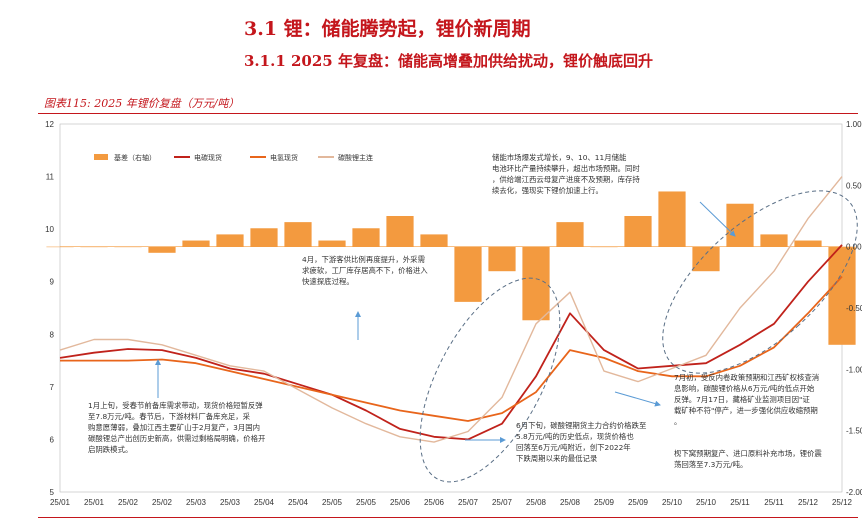 Image resolution: width=862 pixels, height=520 pixels. What do you see at coordinates (854, 124) in the screenshot?
I see `right-tick-label: 1.00` at bounding box center [854, 124].